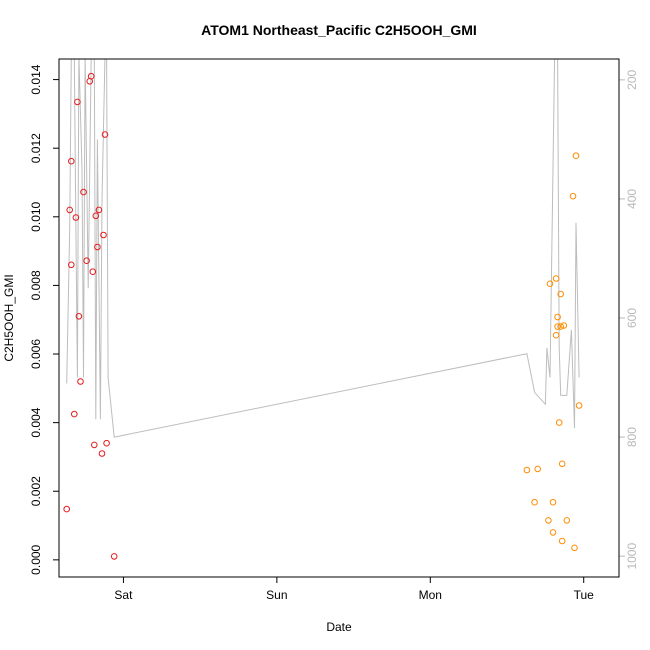 This screenshot has width=650, height=650. I want to click on y-axis-label: C2H5OOH_GMI, so click(9, 317).